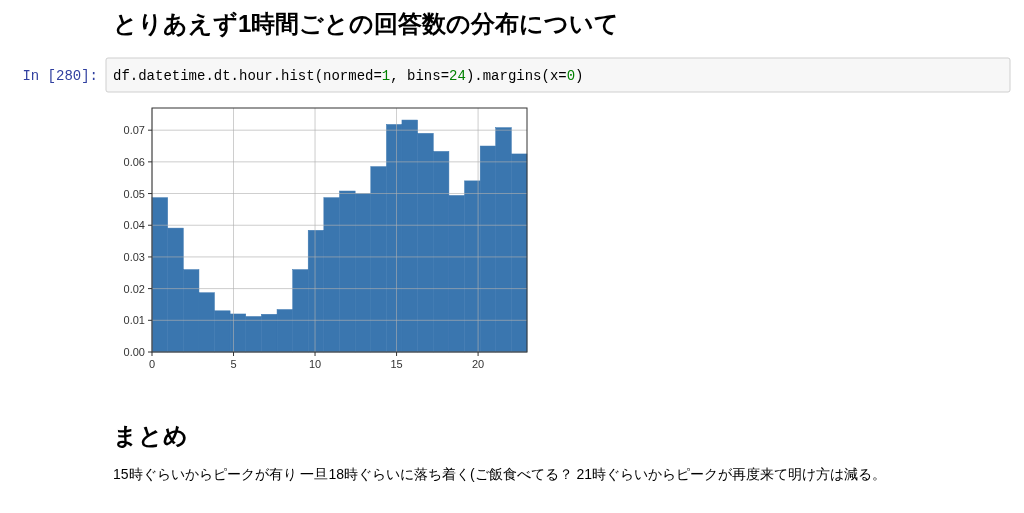 Image resolution: width=1024 pixels, height=513 pixels. I want to click on y-tick-label: 0.00, so click(134, 352).